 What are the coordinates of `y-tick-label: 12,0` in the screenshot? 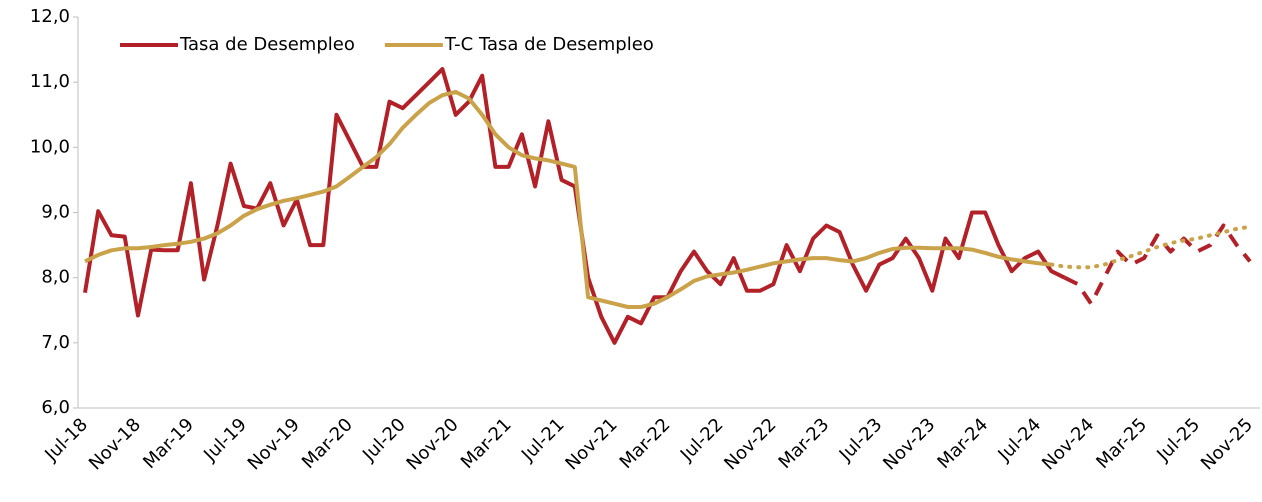 It's located at (50, 16).